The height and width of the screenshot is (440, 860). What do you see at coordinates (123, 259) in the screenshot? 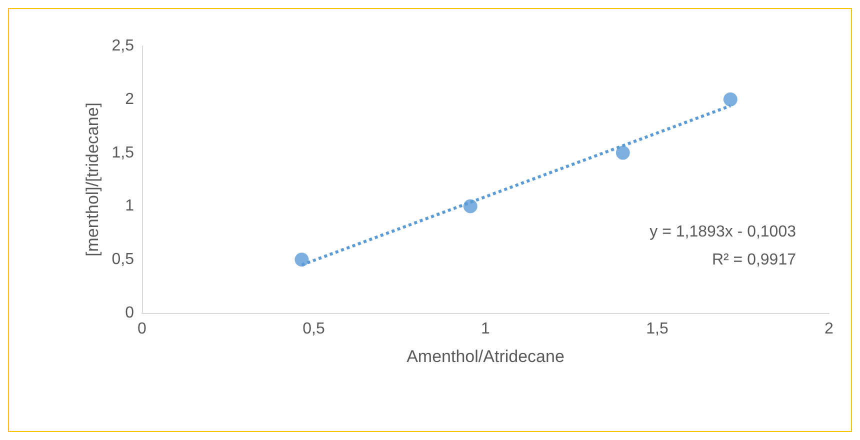
I see `y-tick-label: 0,5` at bounding box center [123, 259].